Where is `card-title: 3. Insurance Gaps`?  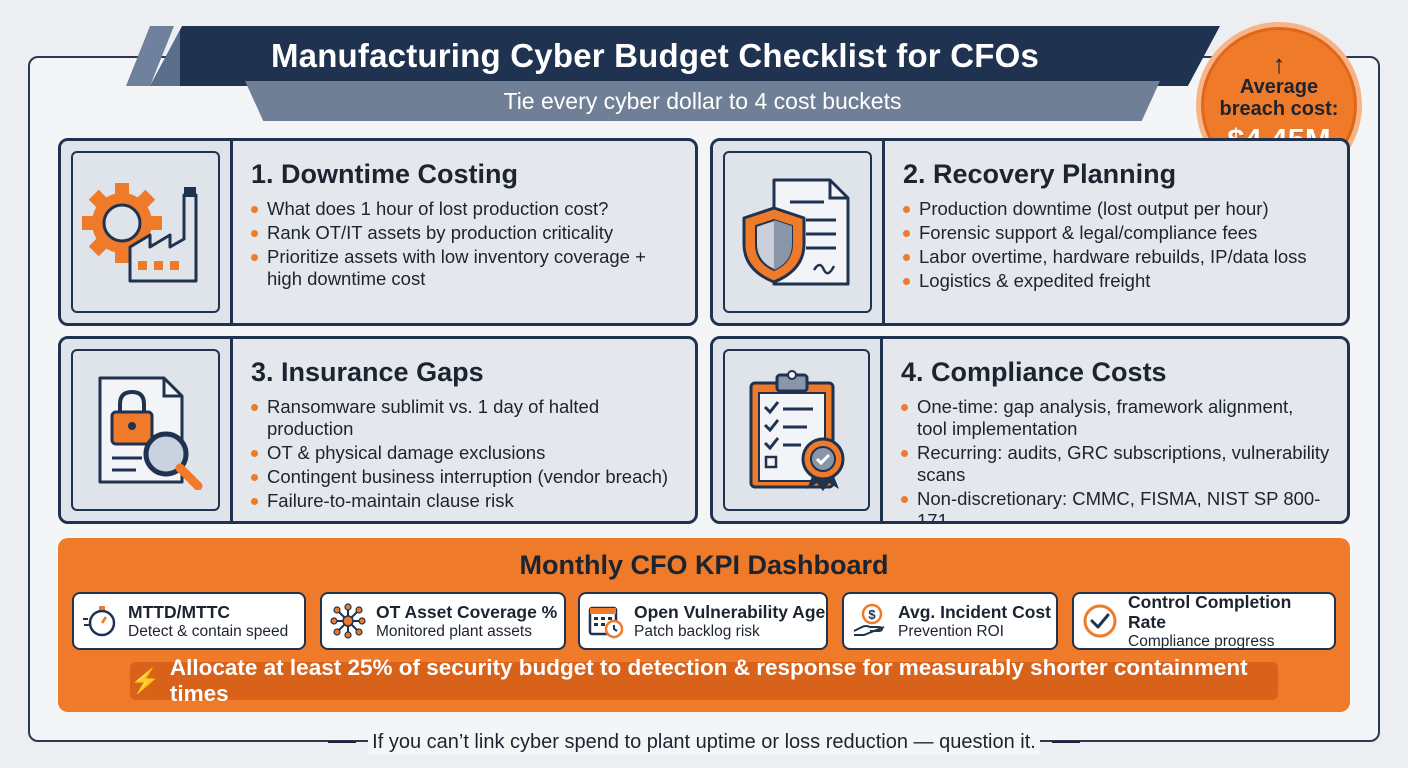
card-title: 3. Insurance Gaps is located at coordinates (367, 372).